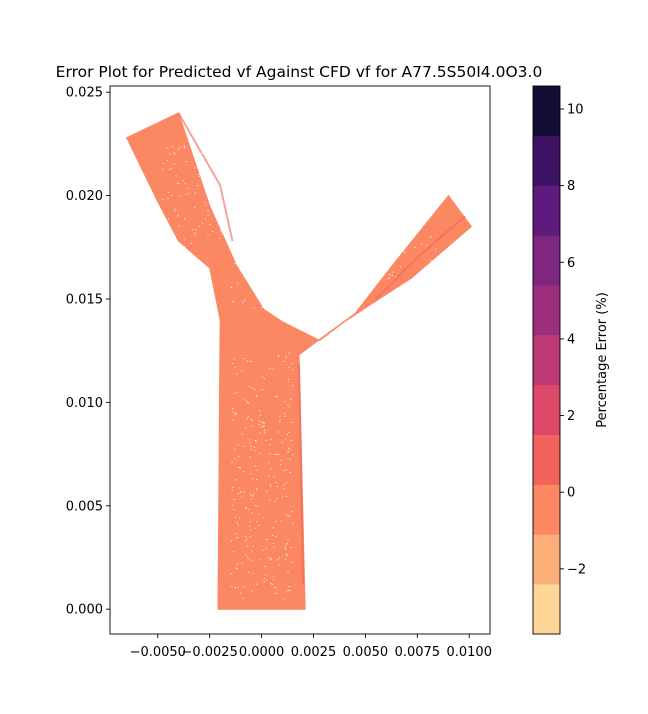 The height and width of the screenshot is (714, 648). I want to click on colorbar-tick-label: 6, so click(571, 263).